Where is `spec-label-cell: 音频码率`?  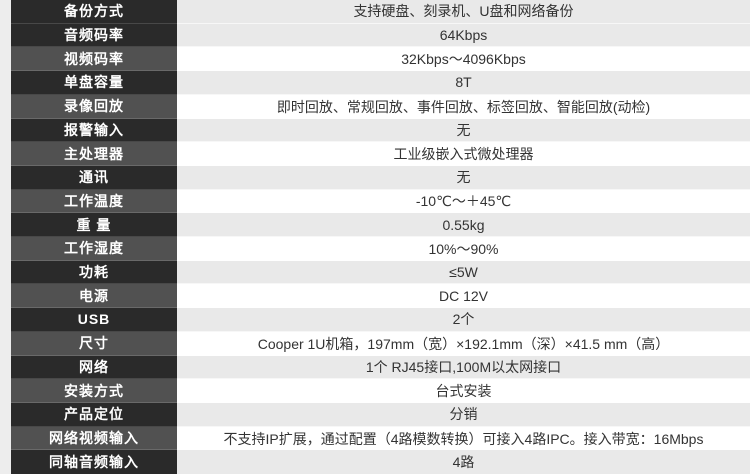 spec-label-cell: 音频码率 is located at coordinates (94, 35).